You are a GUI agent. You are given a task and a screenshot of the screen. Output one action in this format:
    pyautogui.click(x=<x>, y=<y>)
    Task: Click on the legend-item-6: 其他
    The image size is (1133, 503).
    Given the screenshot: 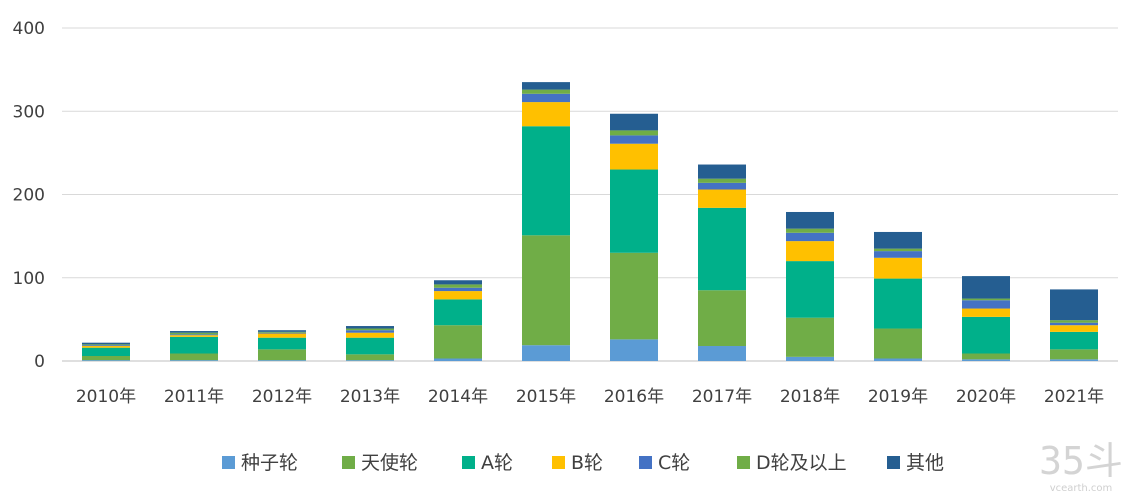 What is the action you would take?
    pyautogui.click(x=915, y=463)
    